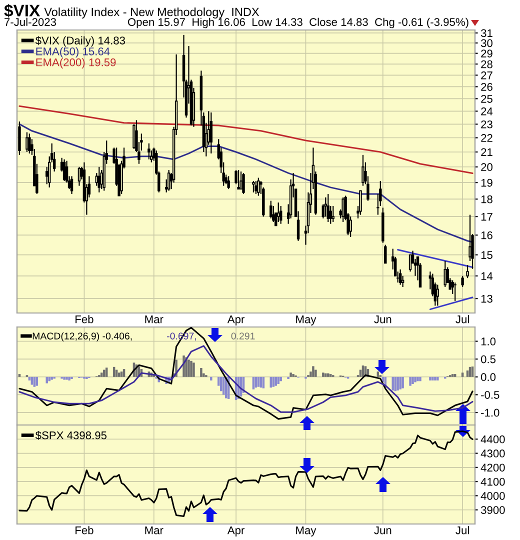  What do you see at coordinates (490, 412) in the screenshot?
I see `y-tick-label: -1.0` at bounding box center [490, 412].